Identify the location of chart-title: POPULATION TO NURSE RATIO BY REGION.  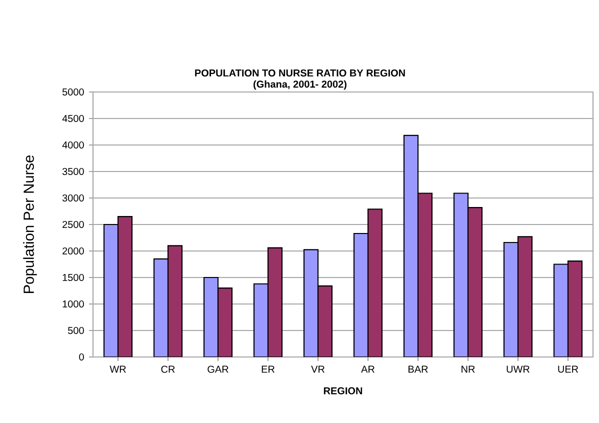
(300, 73).